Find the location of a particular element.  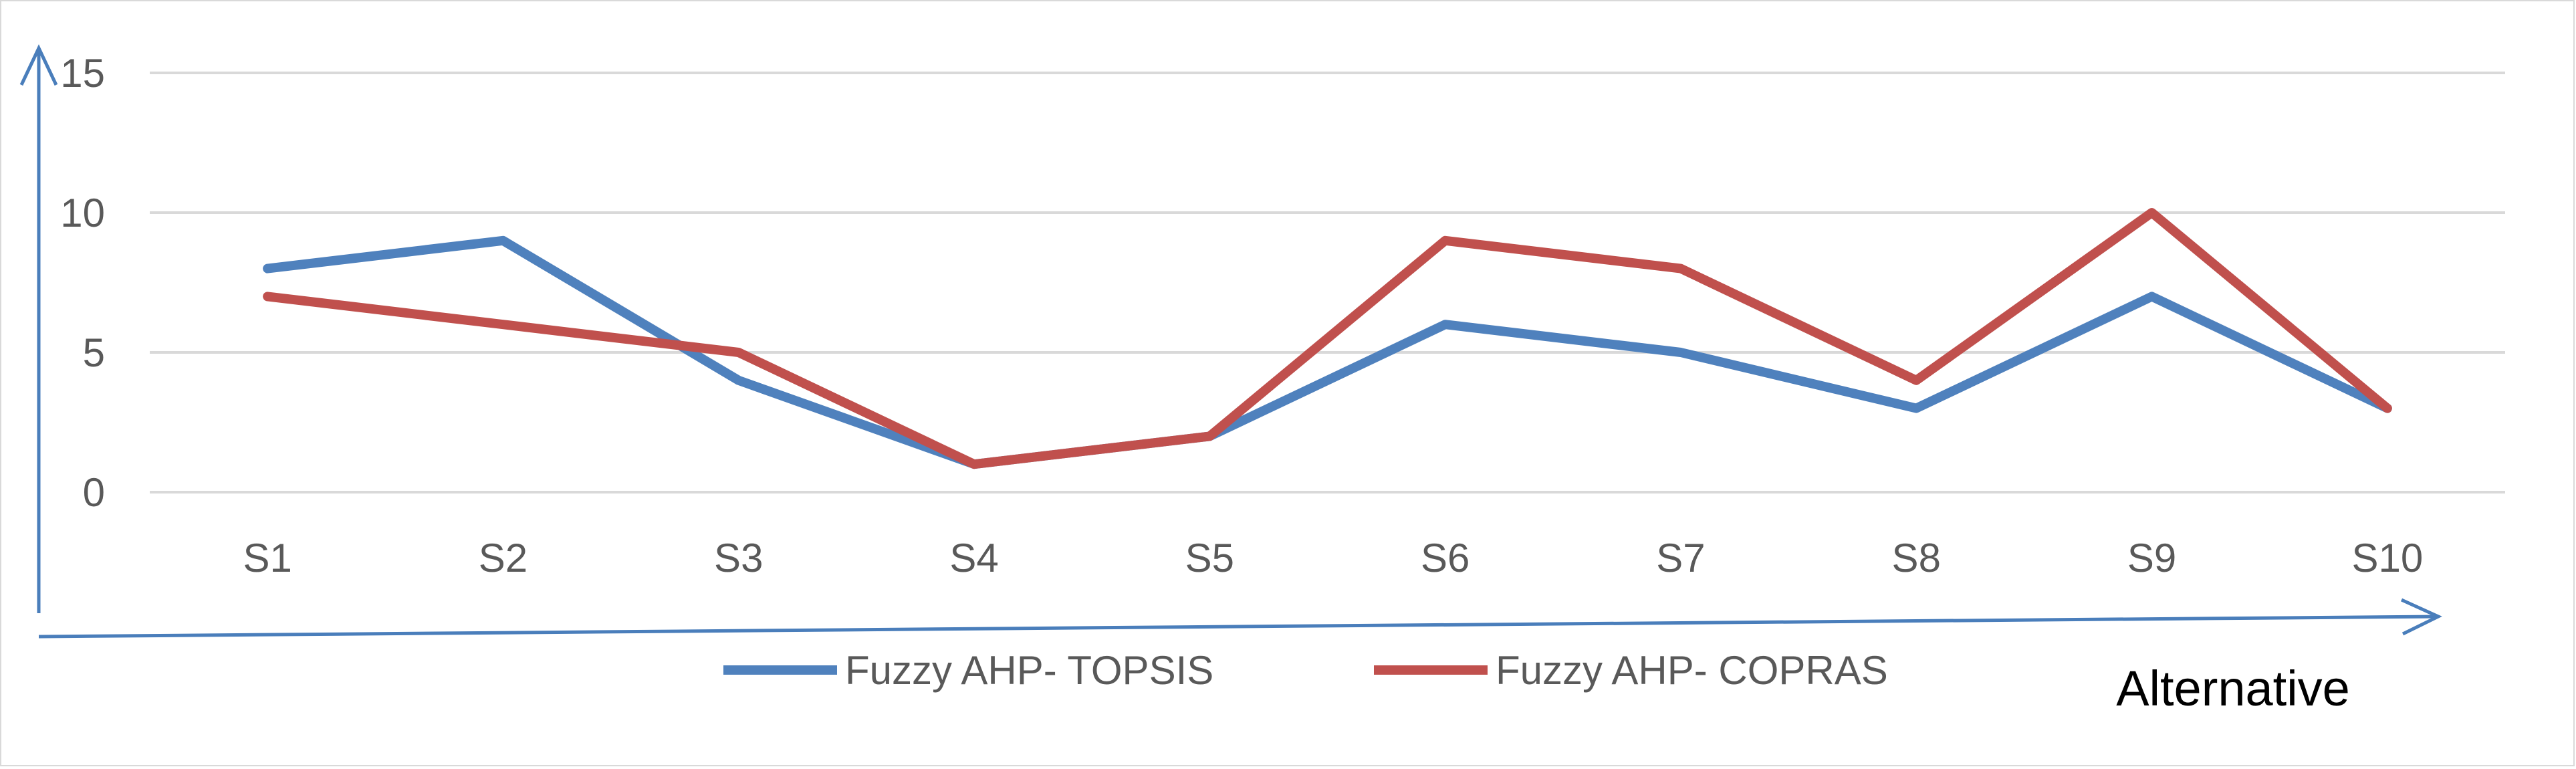

legend-label: Fuzzy AHP- TOPSIS is located at coordinates (1029, 670).